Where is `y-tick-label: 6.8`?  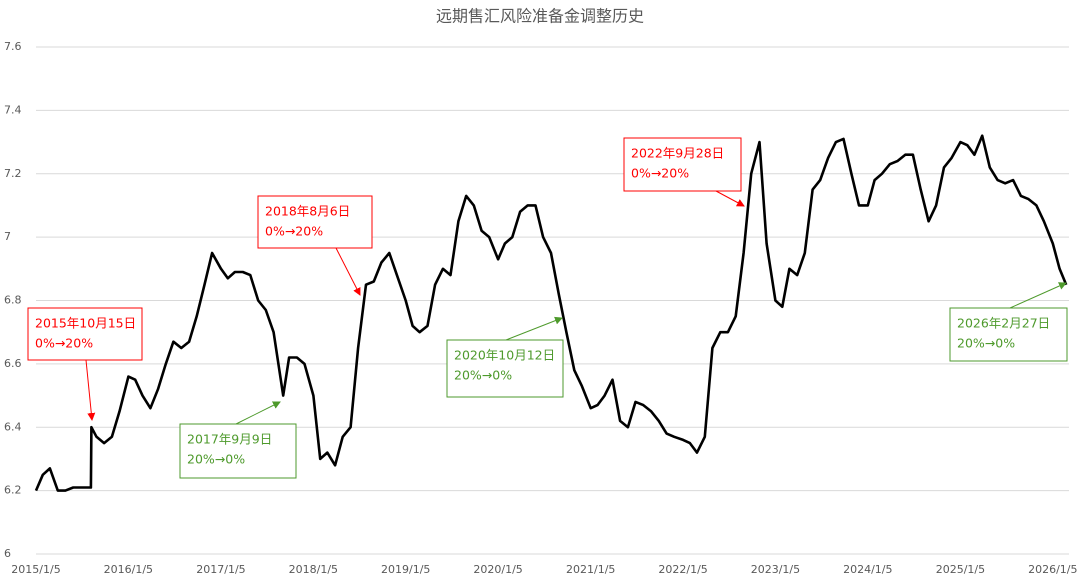 y-tick-label: 6.8 is located at coordinates (13, 300).